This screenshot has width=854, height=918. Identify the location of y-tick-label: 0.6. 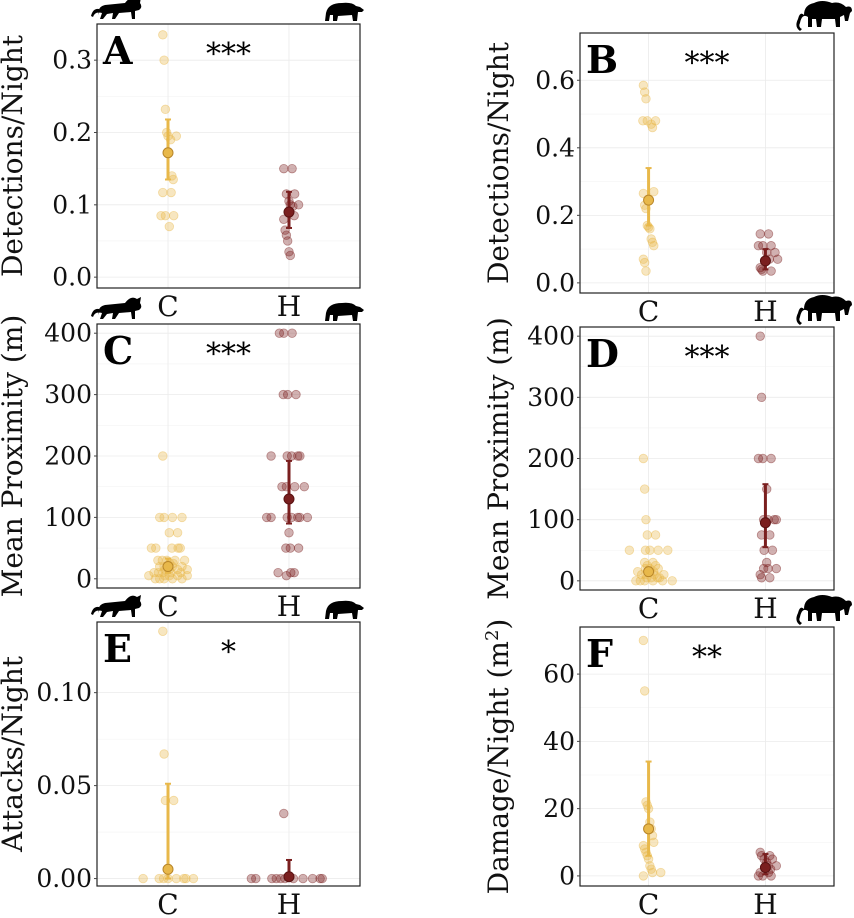
(555, 80).